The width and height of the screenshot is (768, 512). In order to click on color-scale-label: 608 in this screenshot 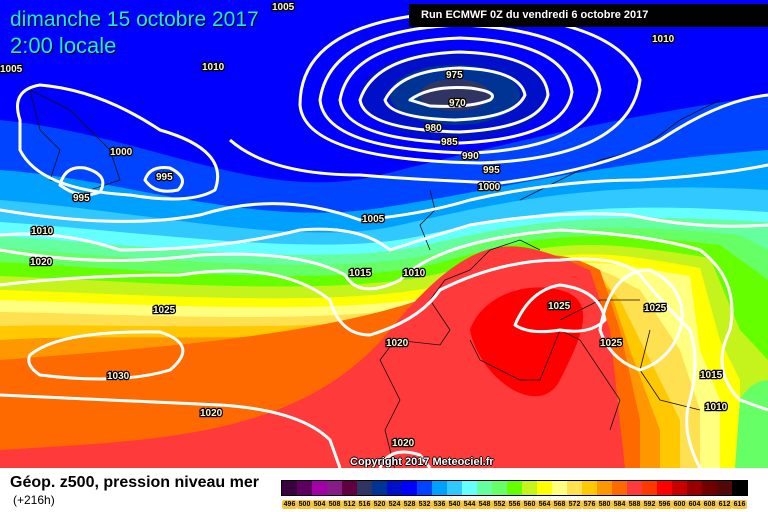, I will do `click(709, 504)`.